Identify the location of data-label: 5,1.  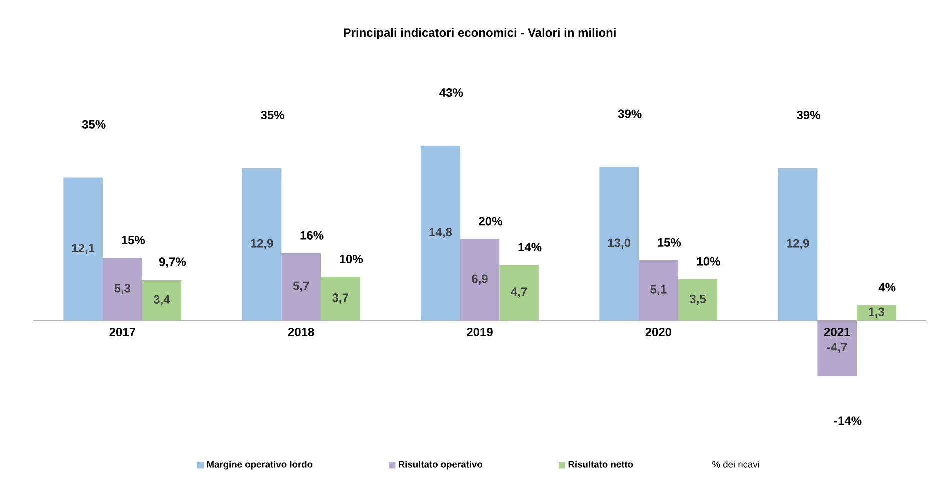
(658, 290).